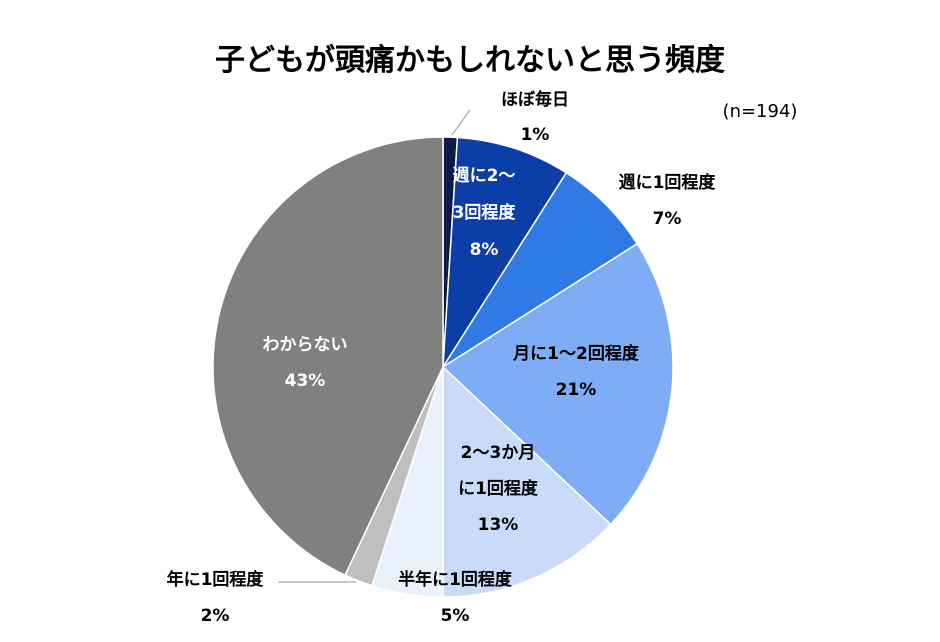 The width and height of the screenshot is (940, 642). Describe the element at coordinates (760, 111) in the screenshot. I see `sample-size-note: (n=194)` at that location.